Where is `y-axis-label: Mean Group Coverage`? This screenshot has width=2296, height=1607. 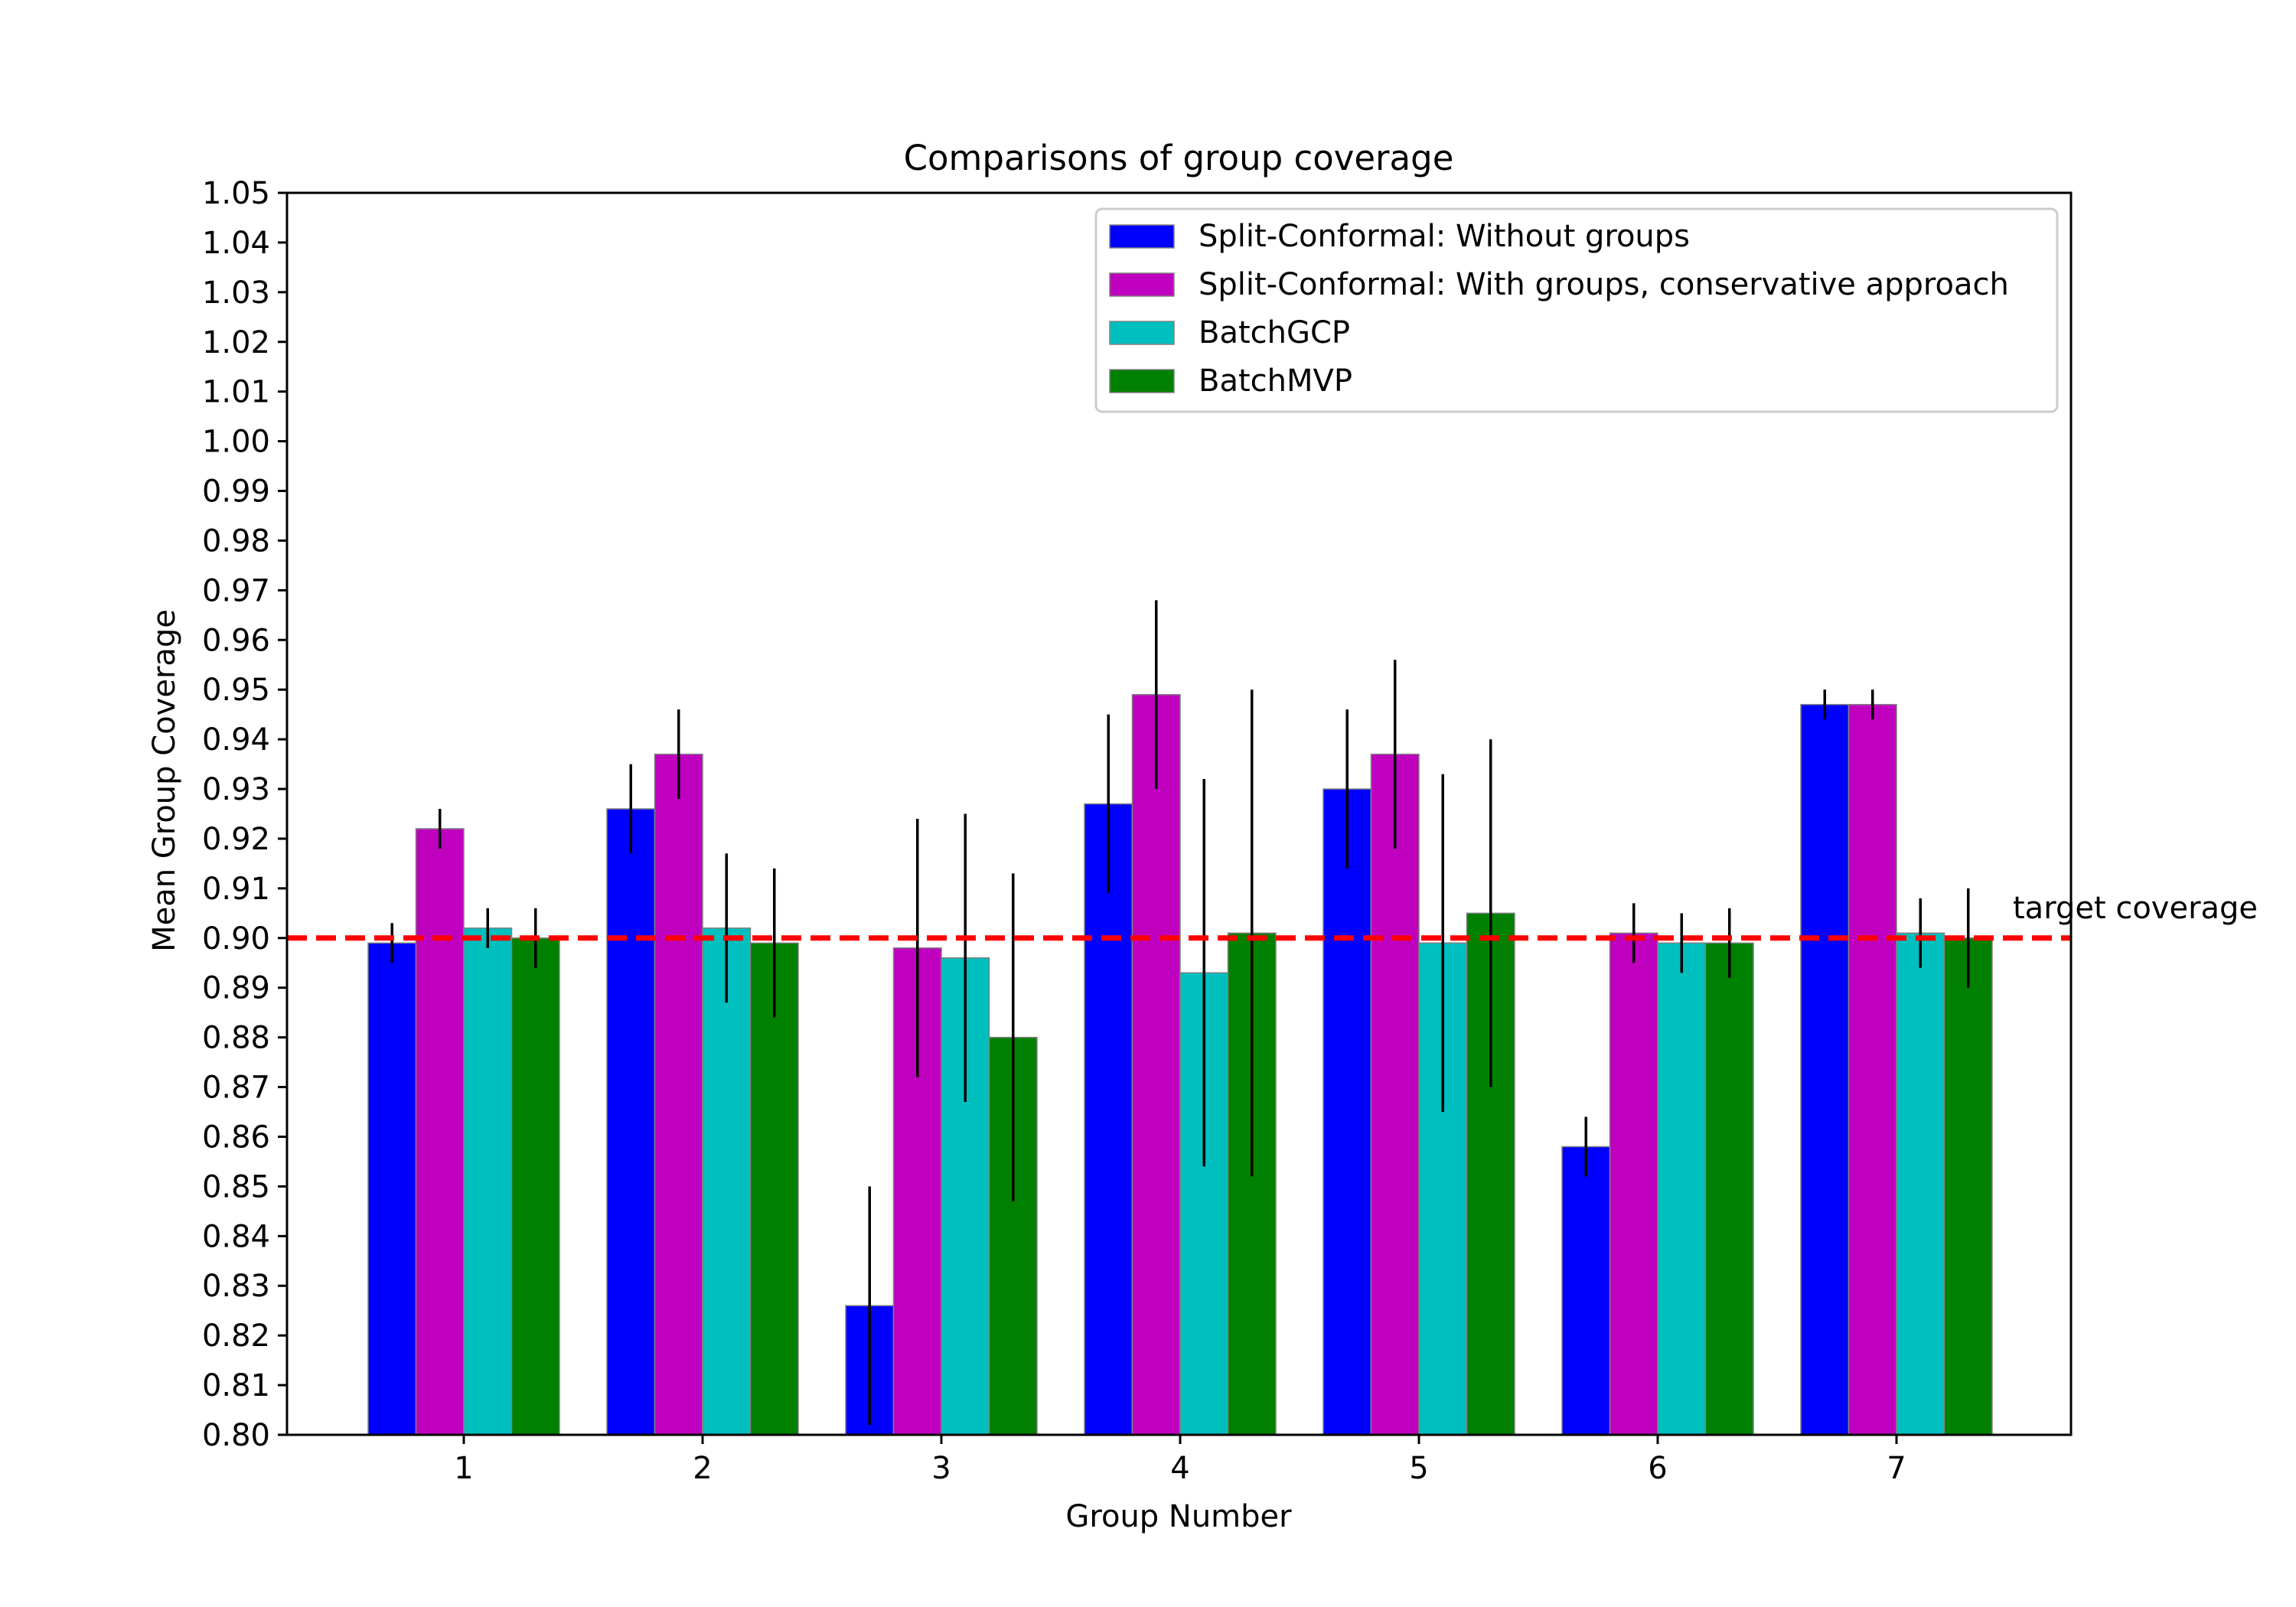
y-axis-label: Mean Group Coverage is located at coordinates (164, 781).